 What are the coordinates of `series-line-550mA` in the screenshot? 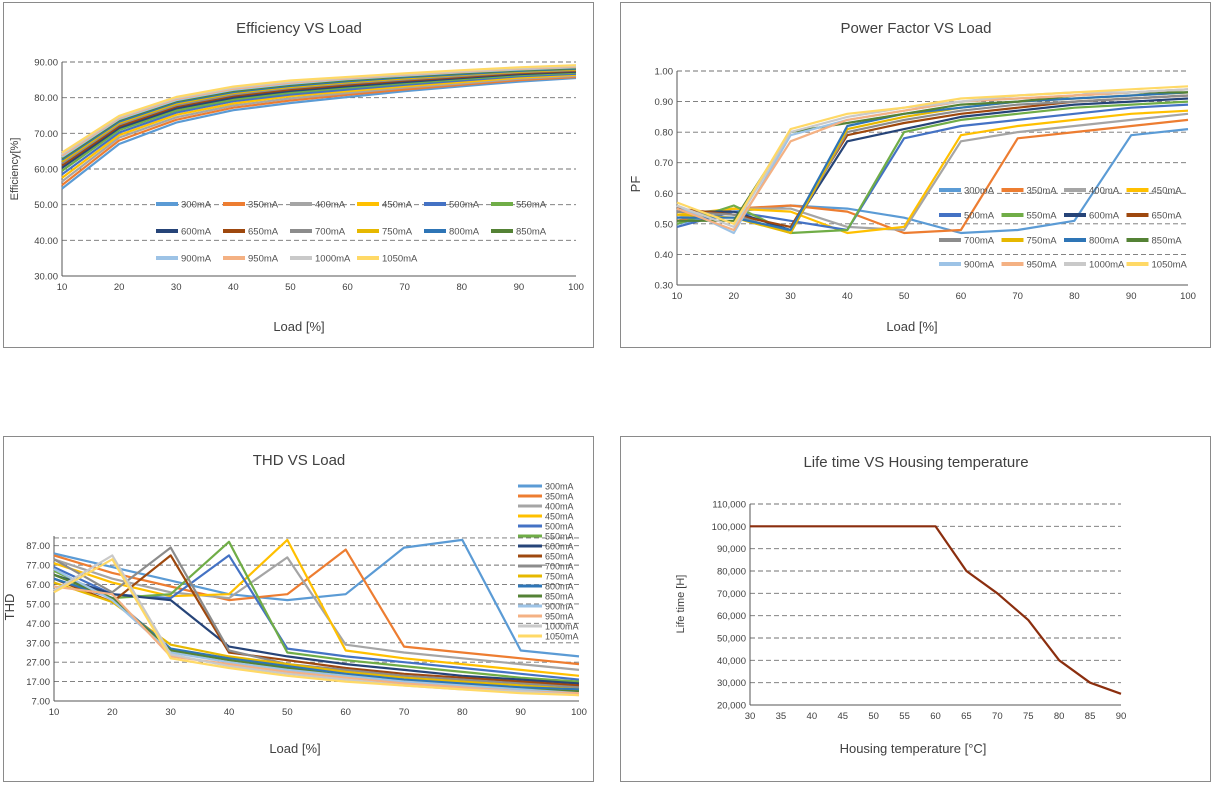 It's located at (932, 167).